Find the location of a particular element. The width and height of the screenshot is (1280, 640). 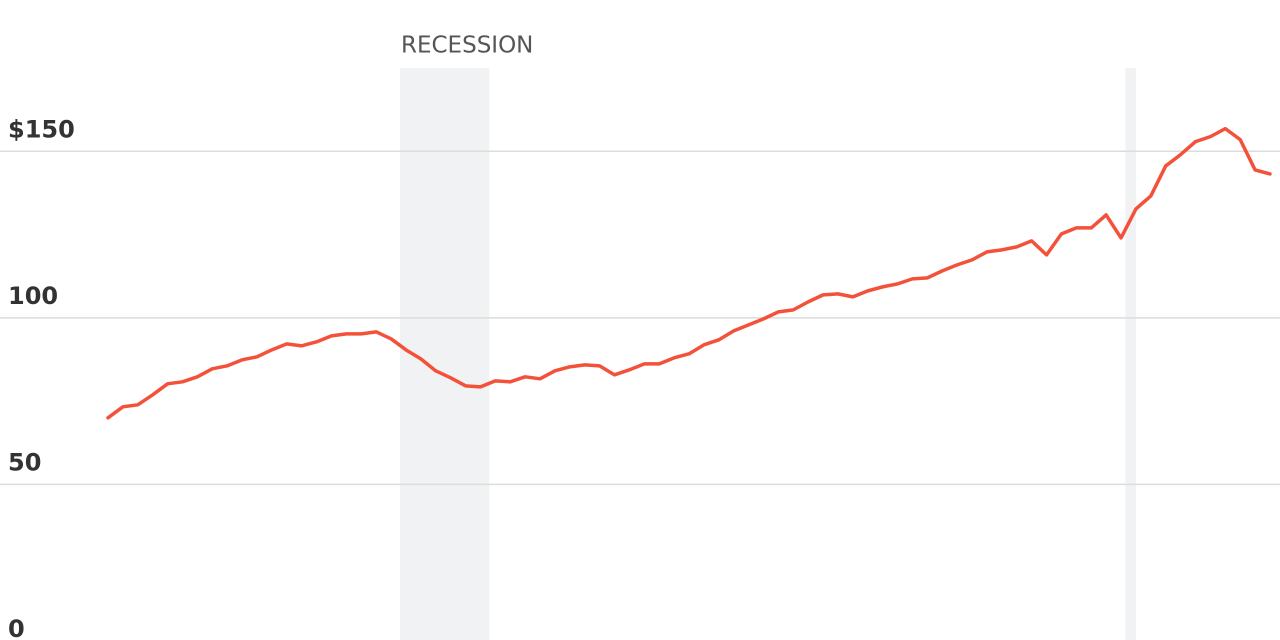

y-tick-label: 50 is located at coordinates (24, 462).